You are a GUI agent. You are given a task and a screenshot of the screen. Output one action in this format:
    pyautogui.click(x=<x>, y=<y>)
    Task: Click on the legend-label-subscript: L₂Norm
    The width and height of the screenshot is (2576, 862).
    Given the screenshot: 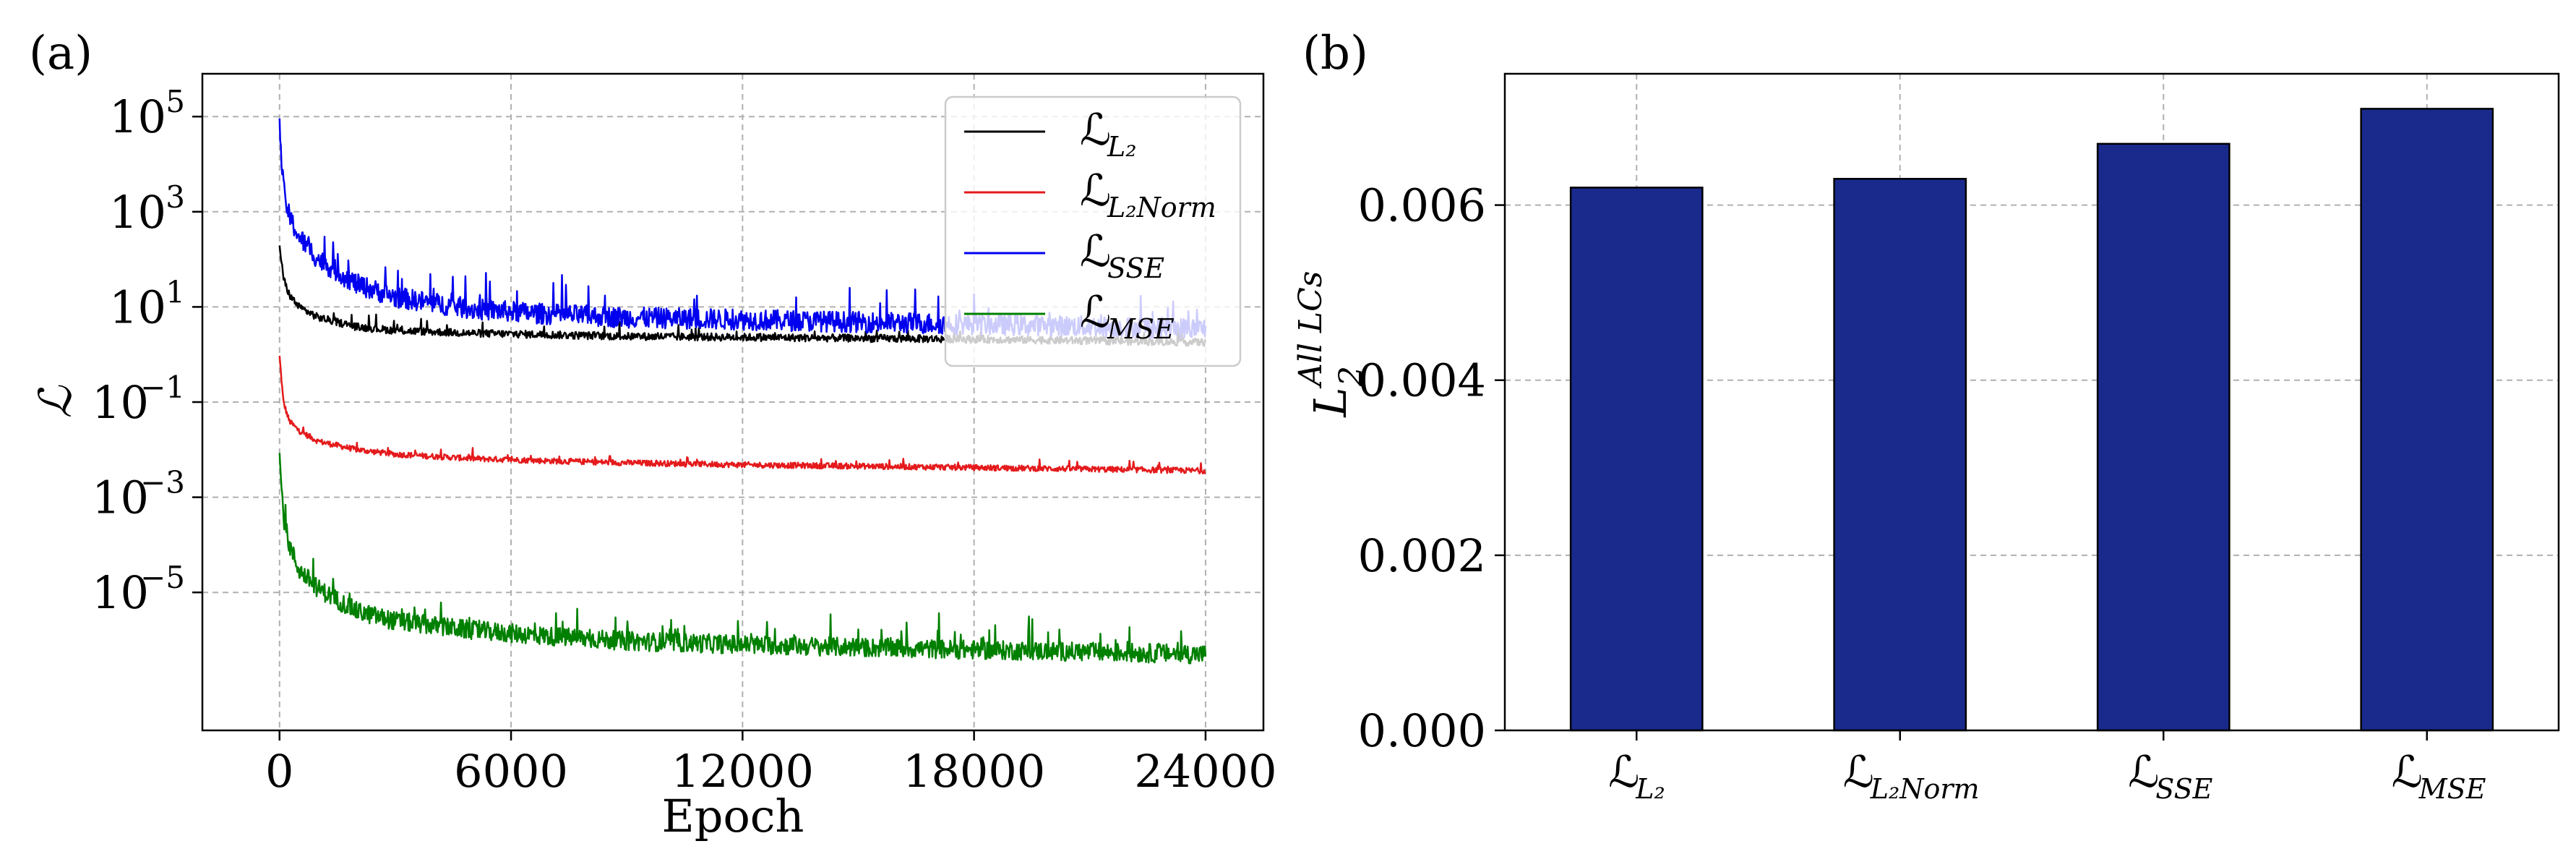 What is the action you would take?
    pyautogui.click(x=1161, y=208)
    